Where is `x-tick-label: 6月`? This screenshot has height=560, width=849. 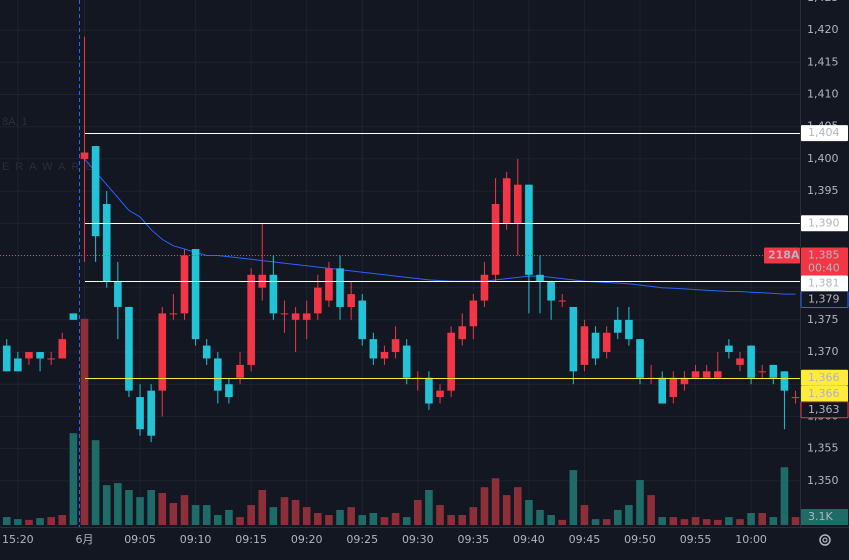 x-tick-label: 6月 is located at coordinates (85, 539).